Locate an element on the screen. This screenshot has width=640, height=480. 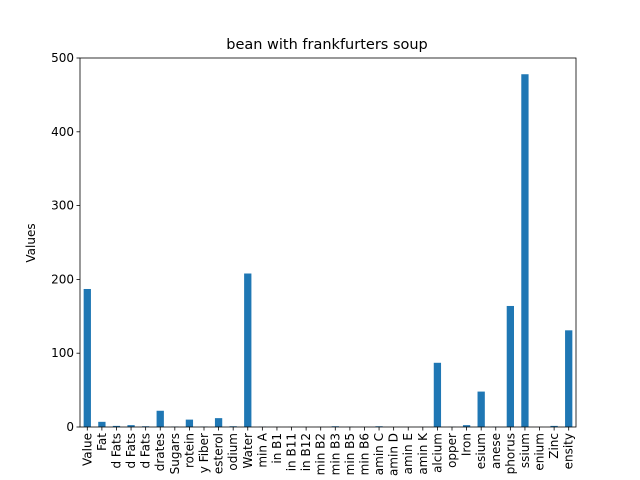
x-tick-label-30: ssium is located at coordinates (525, 450).